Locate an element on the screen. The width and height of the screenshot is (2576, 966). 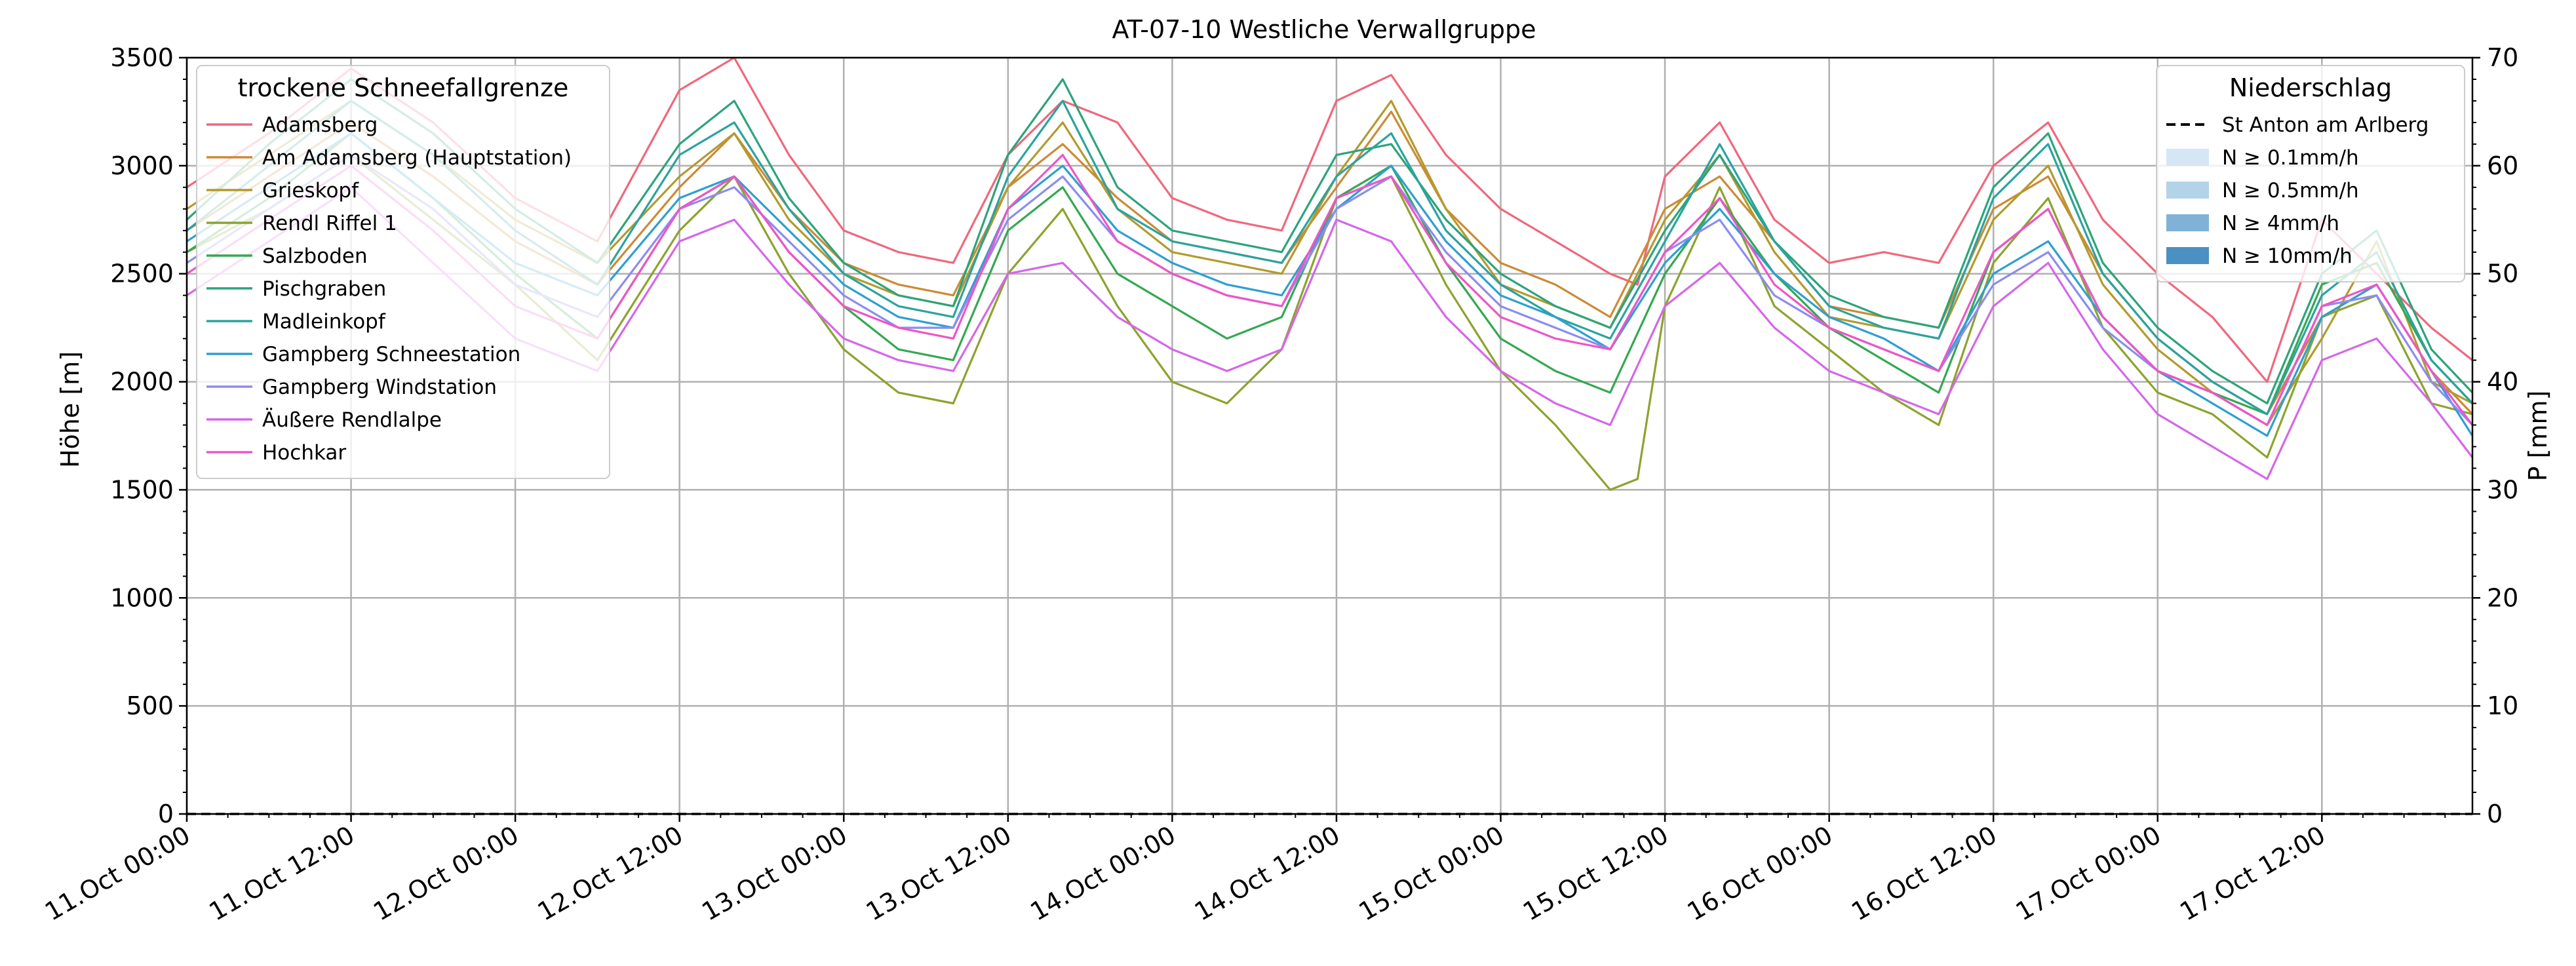
legend-label: Rendl Riffel 1 is located at coordinates (329, 223).